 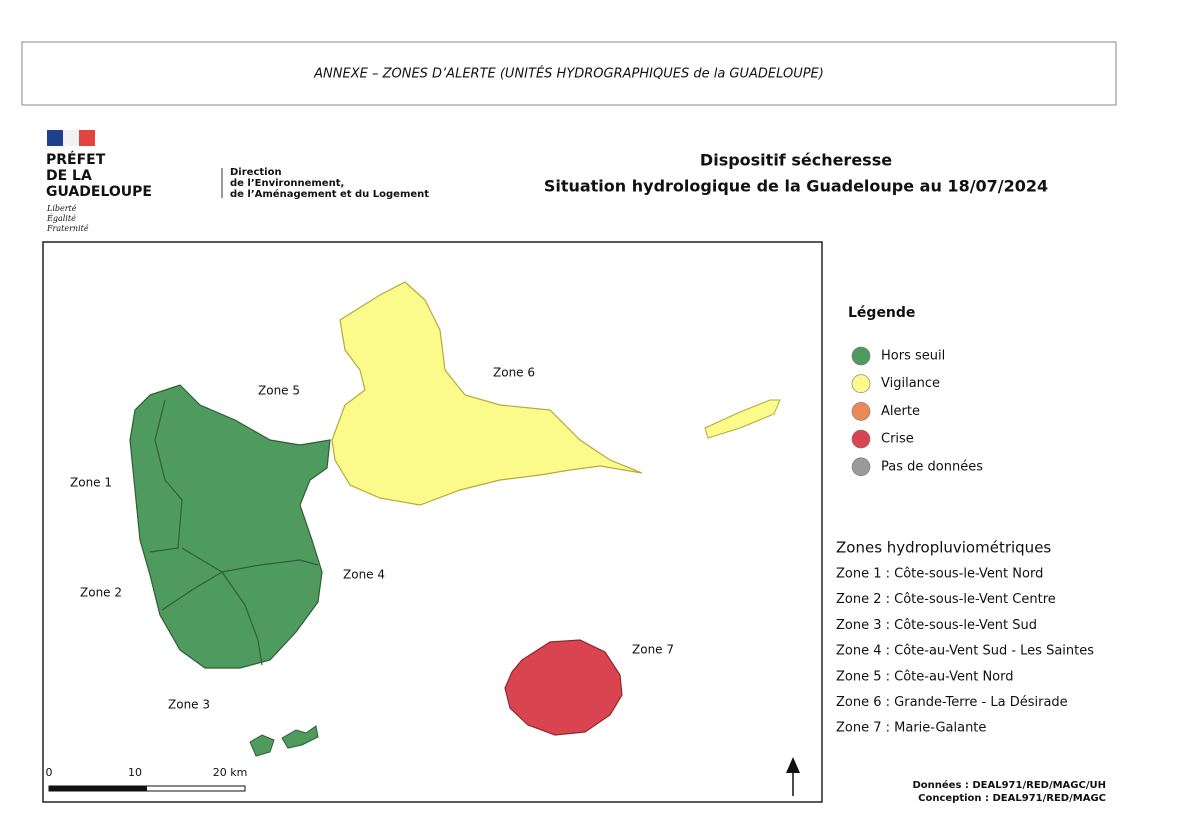 What do you see at coordinates (234, 532) in the screenshot?
I see `zone-boundaries` at bounding box center [234, 532].